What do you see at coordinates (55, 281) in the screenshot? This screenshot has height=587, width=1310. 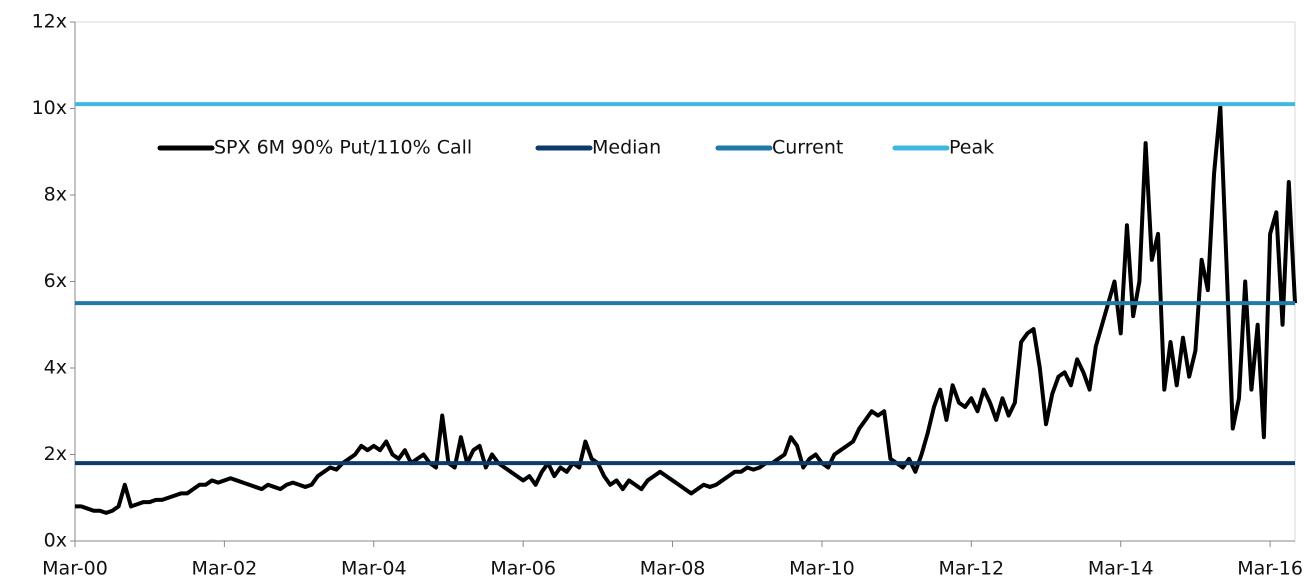 I see `y-tick-label: 6x` at bounding box center [55, 281].